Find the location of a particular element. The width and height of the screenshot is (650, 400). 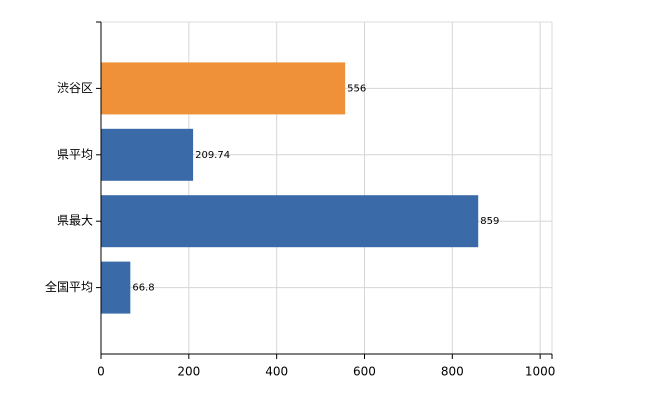

y-tick-label: 渋谷区 is located at coordinates (75, 88).